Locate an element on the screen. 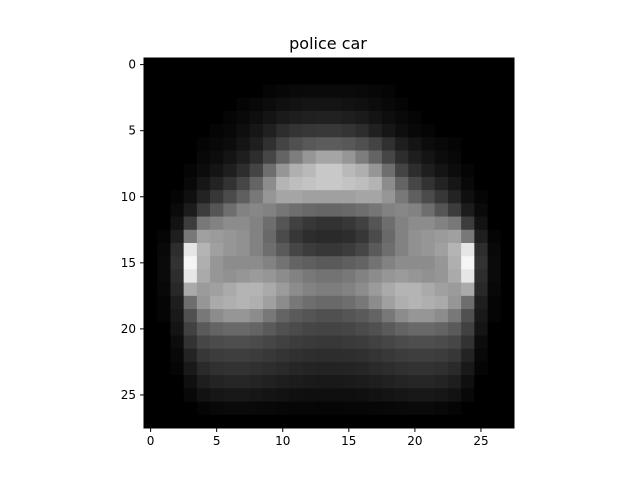  y-tick-label: 0 is located at coordinates (132, 65).